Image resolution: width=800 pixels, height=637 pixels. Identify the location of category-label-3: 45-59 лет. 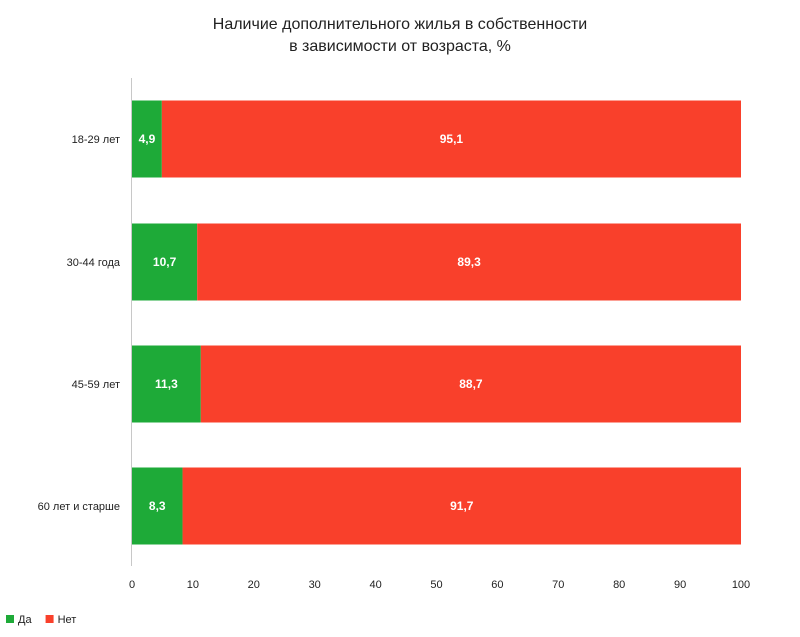
(96, 385).